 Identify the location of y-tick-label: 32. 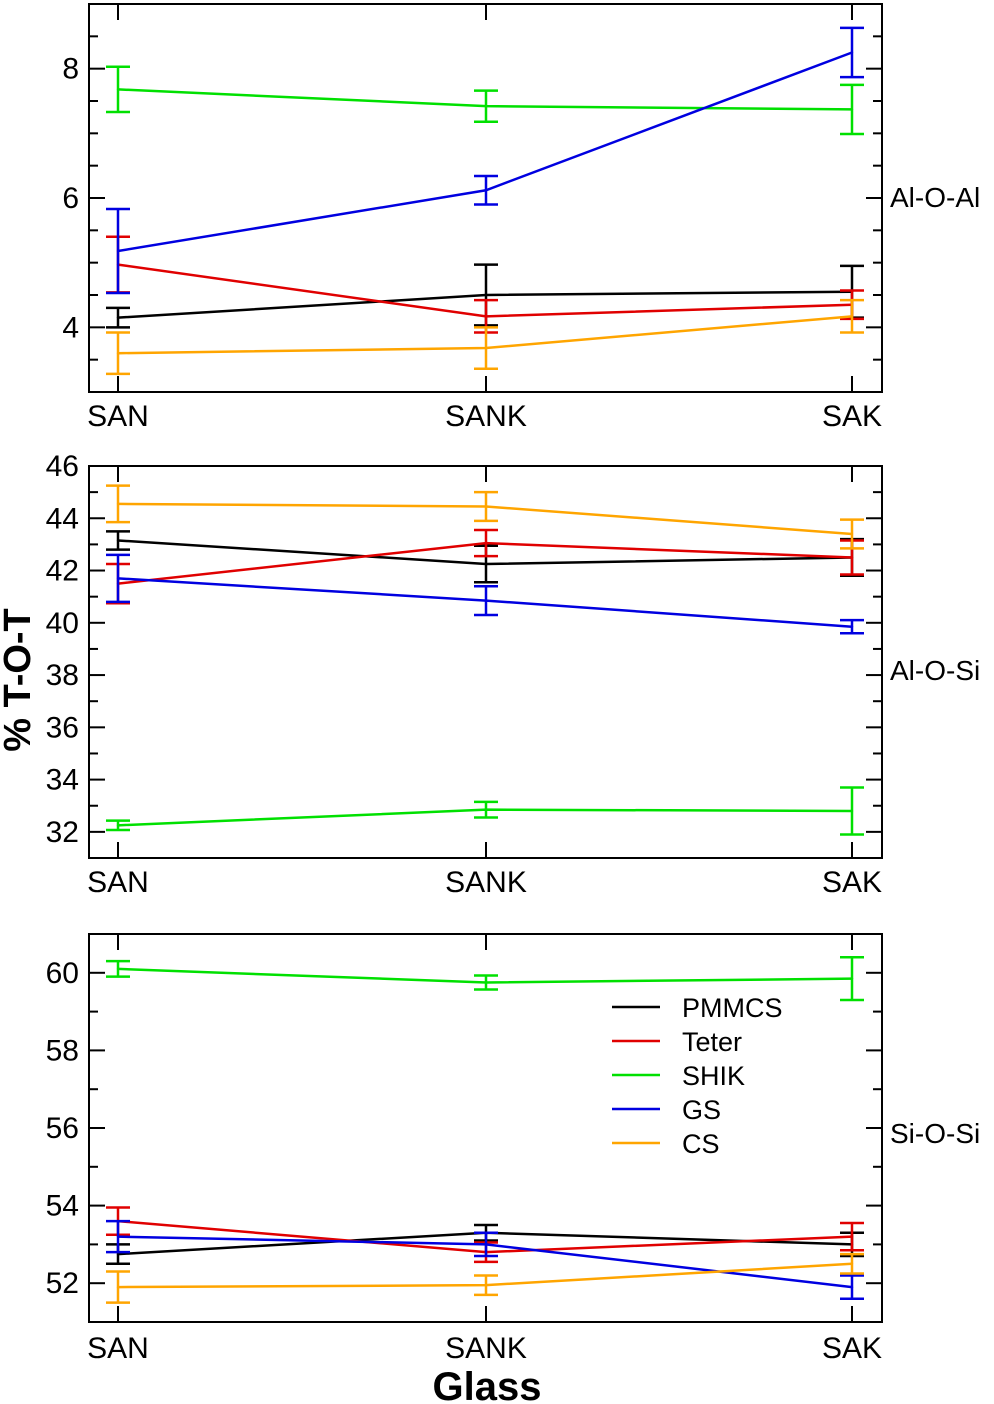
(62, 832).